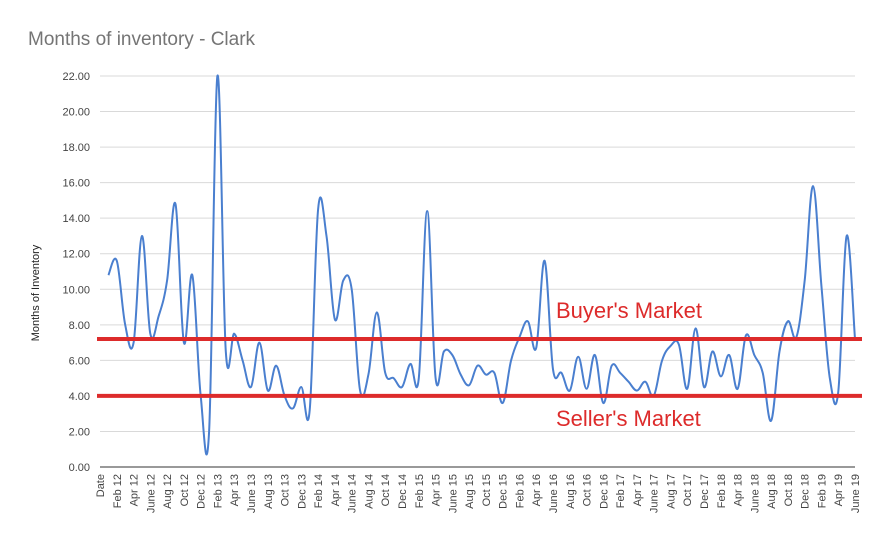 Image resolution: width=882 pixels, height=545 pixels. I want to click on x-tick-label: June 15, so click(453, 493).